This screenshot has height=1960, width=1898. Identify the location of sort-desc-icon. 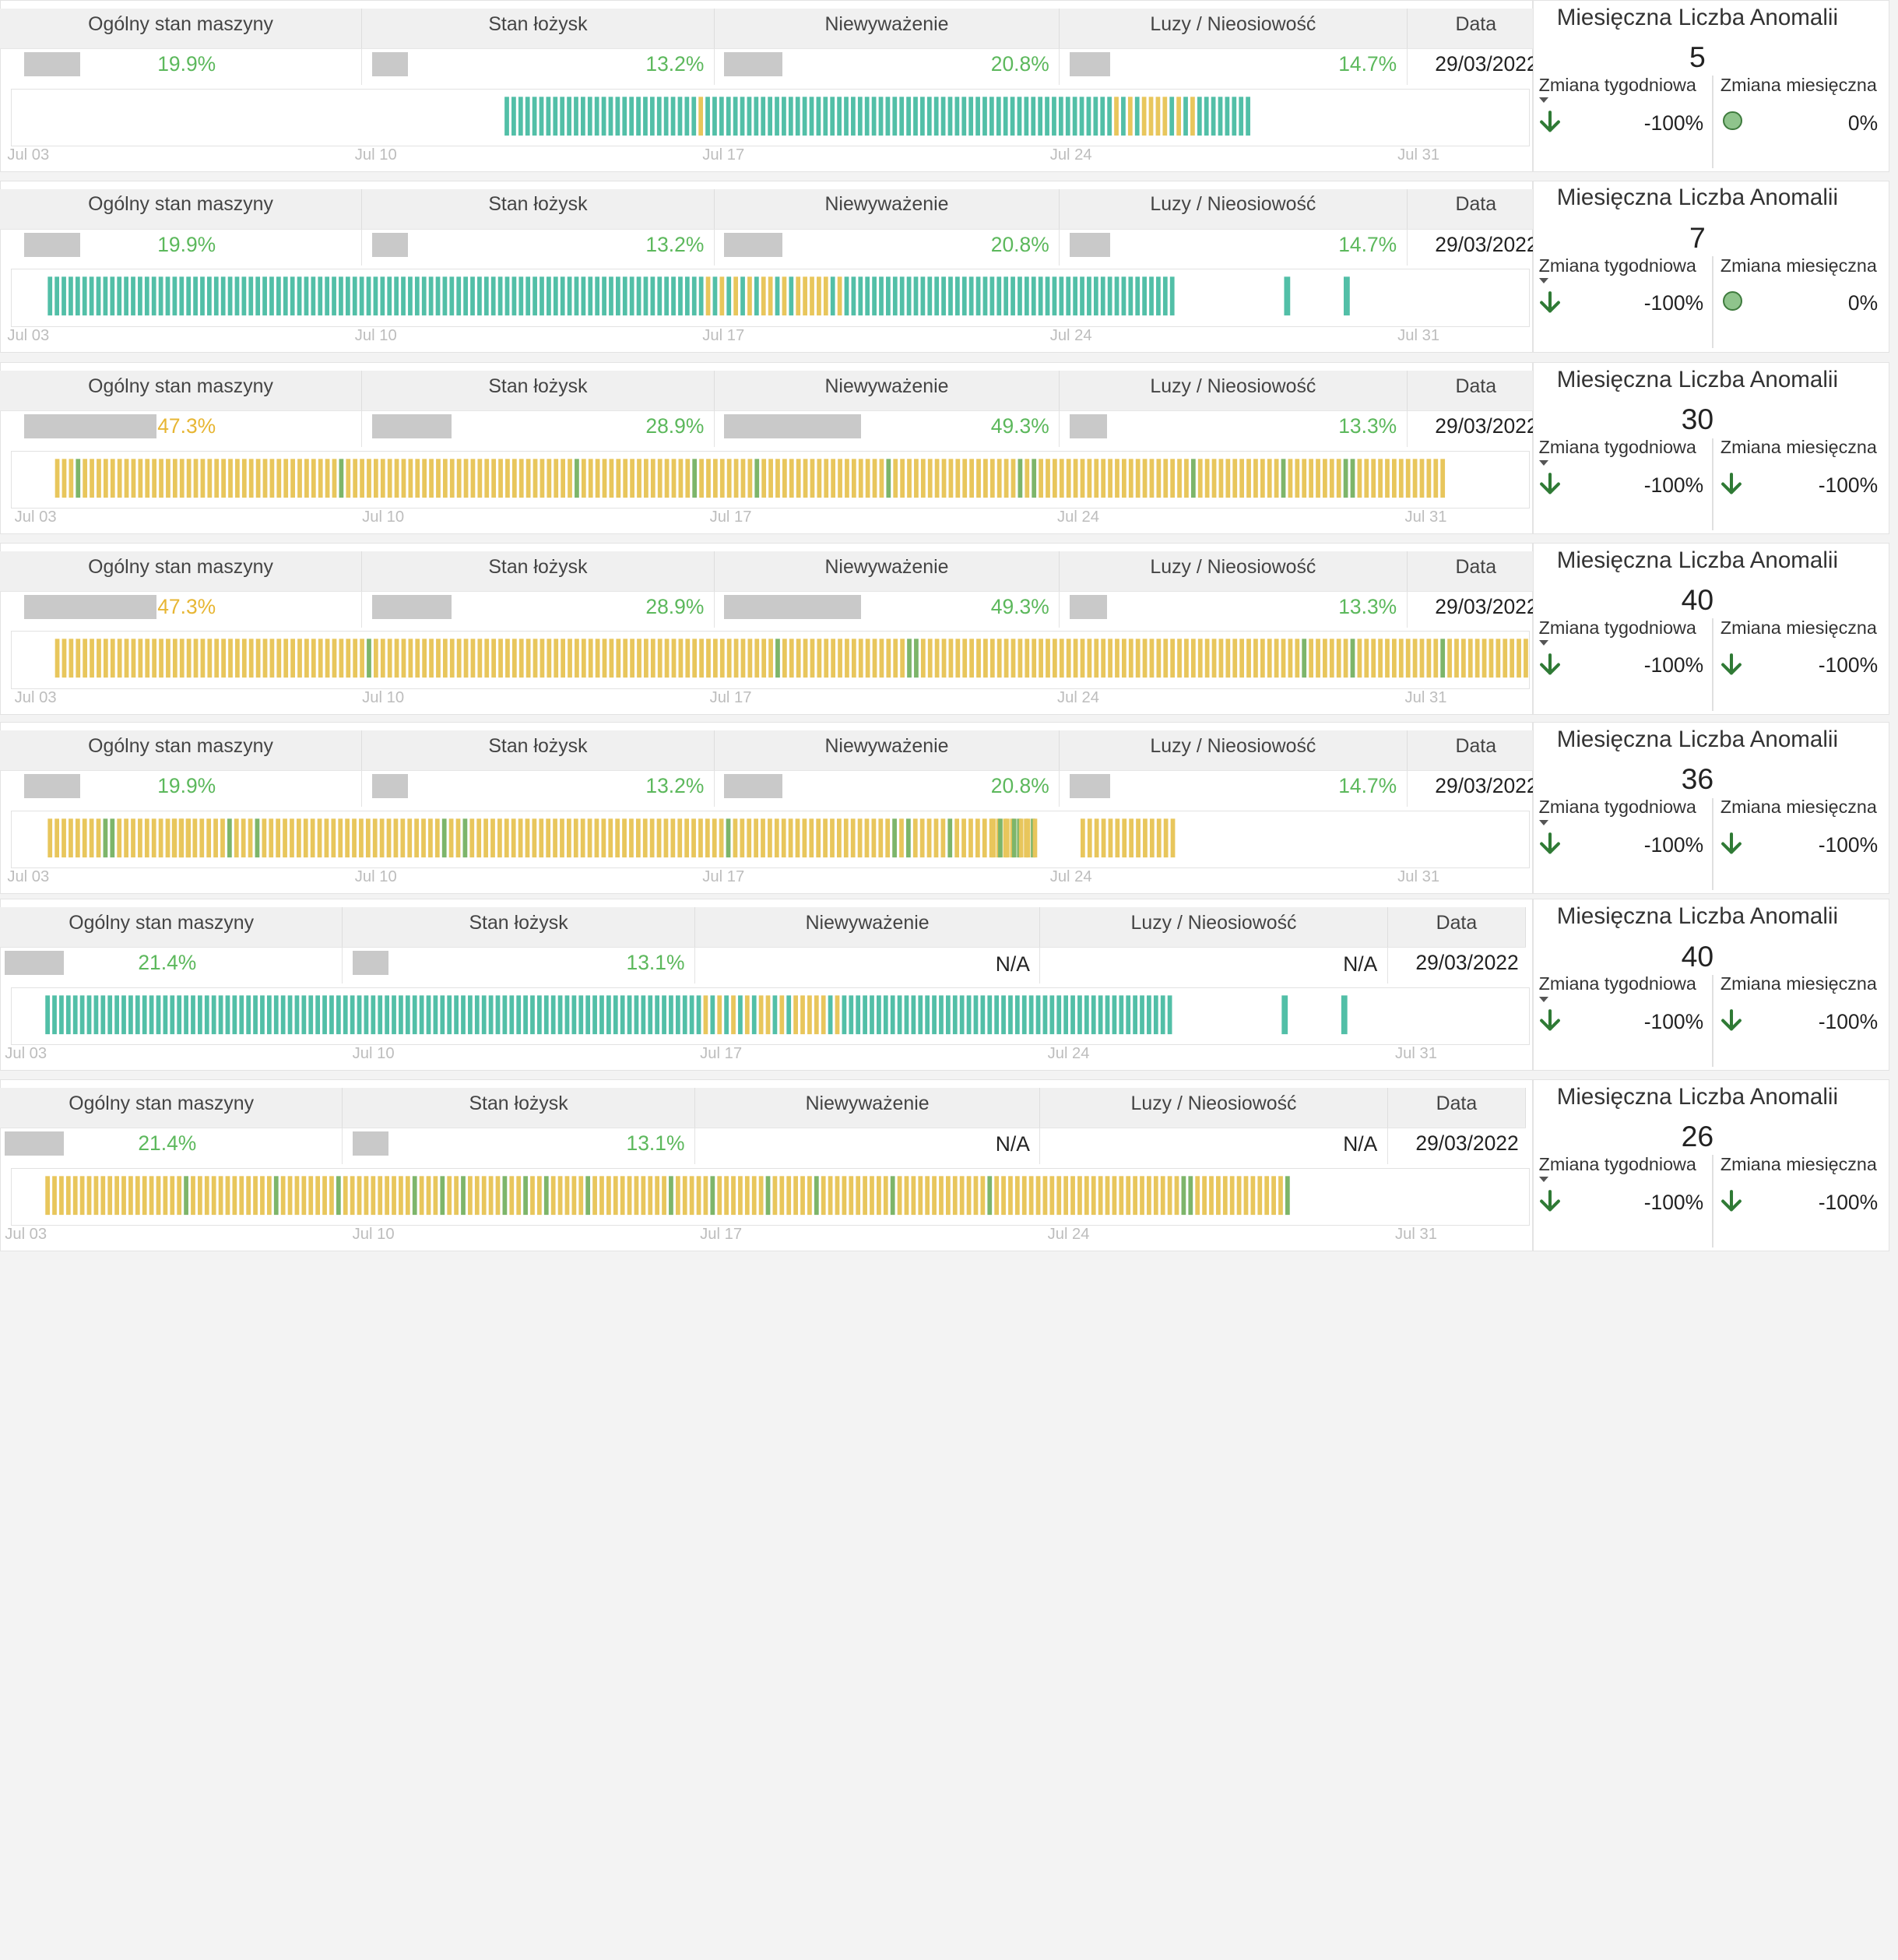
(1543, 100).